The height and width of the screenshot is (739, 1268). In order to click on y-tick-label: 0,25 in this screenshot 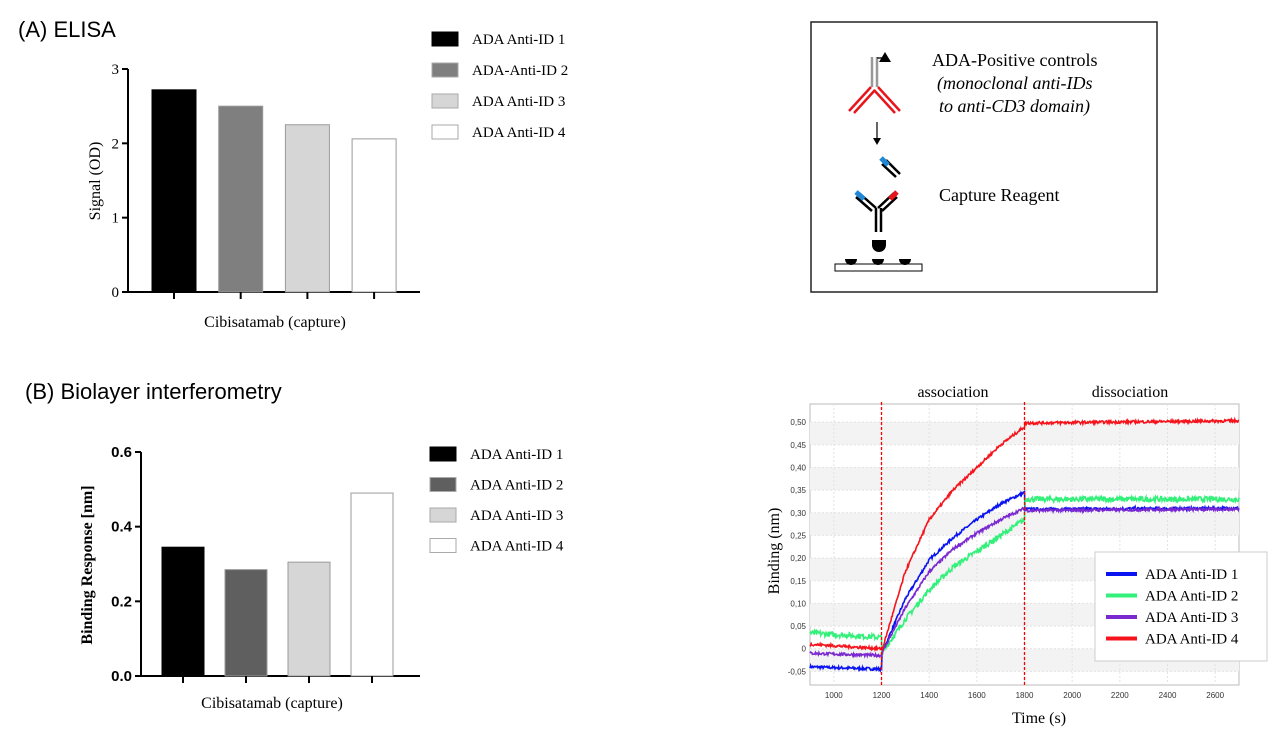, I will do `click(798, 535)`.